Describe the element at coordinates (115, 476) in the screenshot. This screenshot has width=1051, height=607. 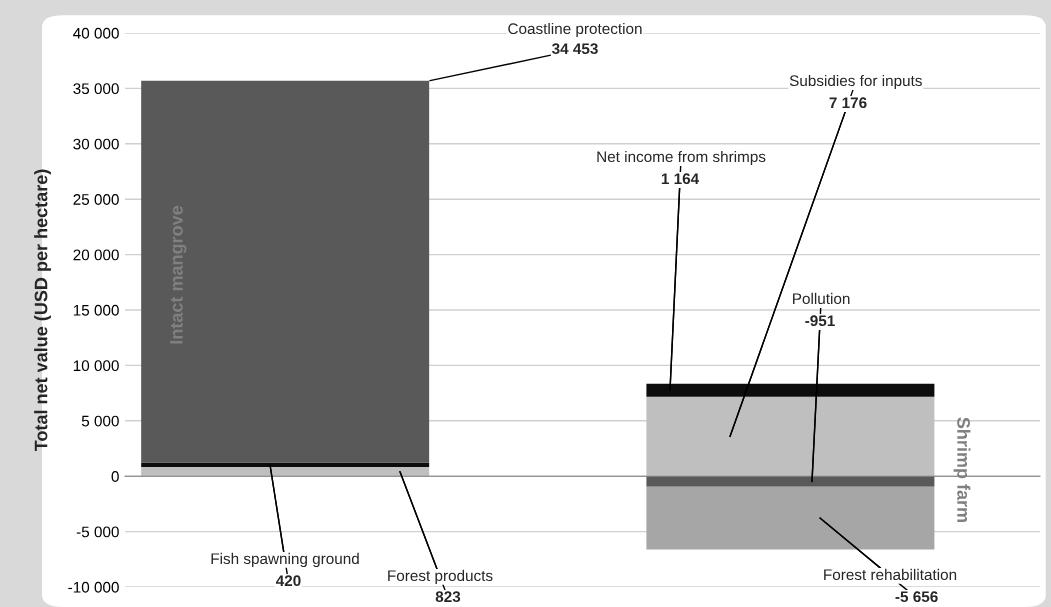
I see `y-tick-label: 0` at that location.